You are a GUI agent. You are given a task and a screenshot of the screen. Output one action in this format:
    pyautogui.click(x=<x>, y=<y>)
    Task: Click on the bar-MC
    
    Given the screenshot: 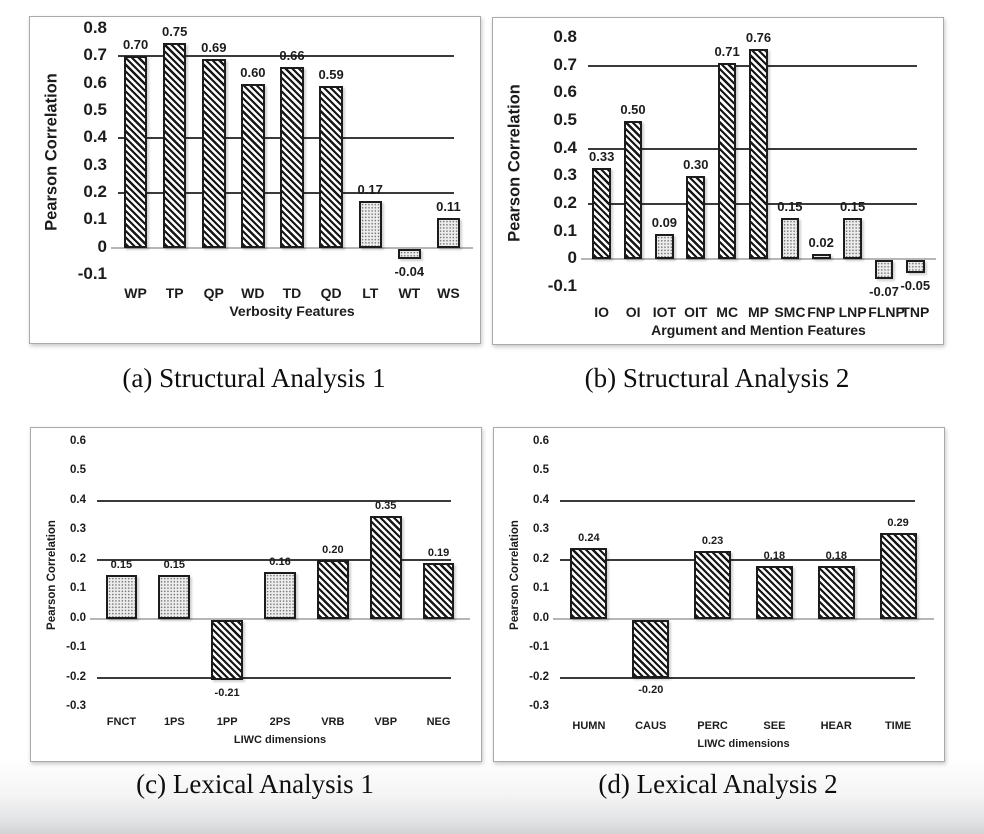 What is the action you would take?
    pyautogui.click(x=727, y=161)
    